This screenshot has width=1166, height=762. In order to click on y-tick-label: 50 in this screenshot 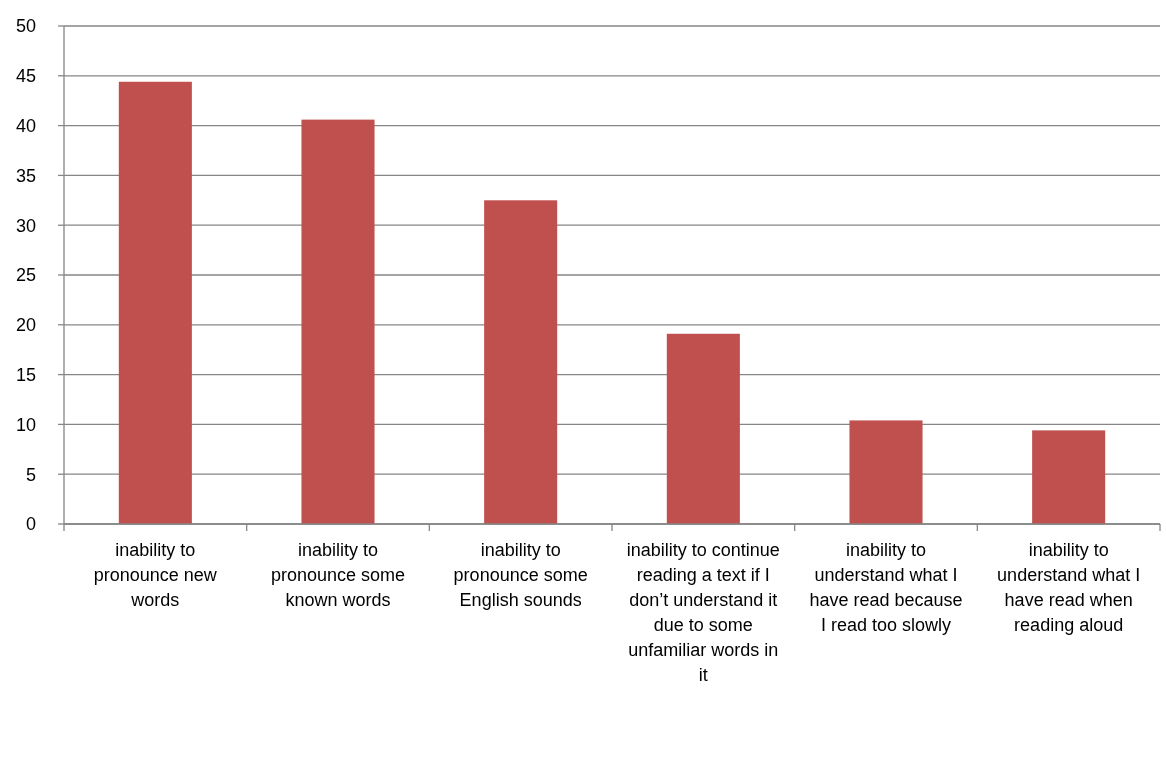, I will do `click(25, 26)`.